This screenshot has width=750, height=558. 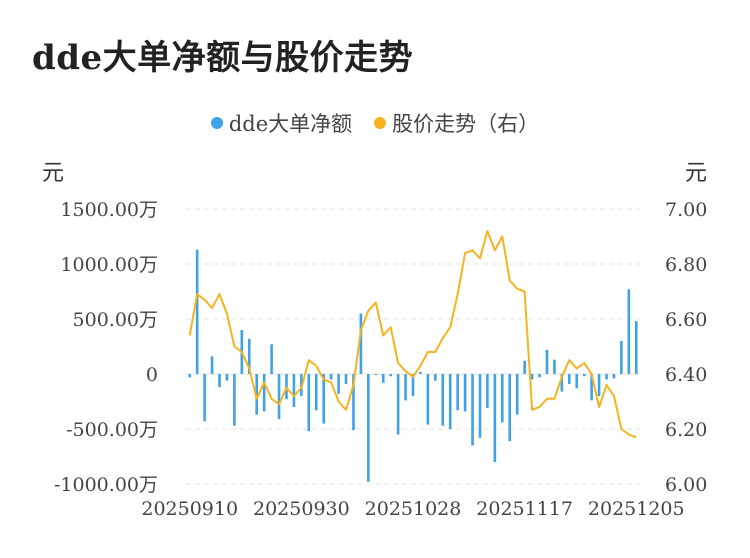 What do you see at coordinates (301, 509) in the screenshot?
I see `x-tick-label: 20250930` at bounding box center [301, 509].